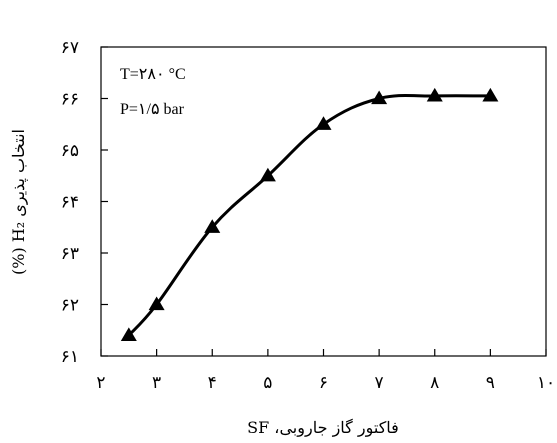 The width and height of the screenshot is (557, 443). What do you see at coordinates (323, 383) in the screenshot?
I see `x-tick-label: ۶` at bounding box center [323, 383].